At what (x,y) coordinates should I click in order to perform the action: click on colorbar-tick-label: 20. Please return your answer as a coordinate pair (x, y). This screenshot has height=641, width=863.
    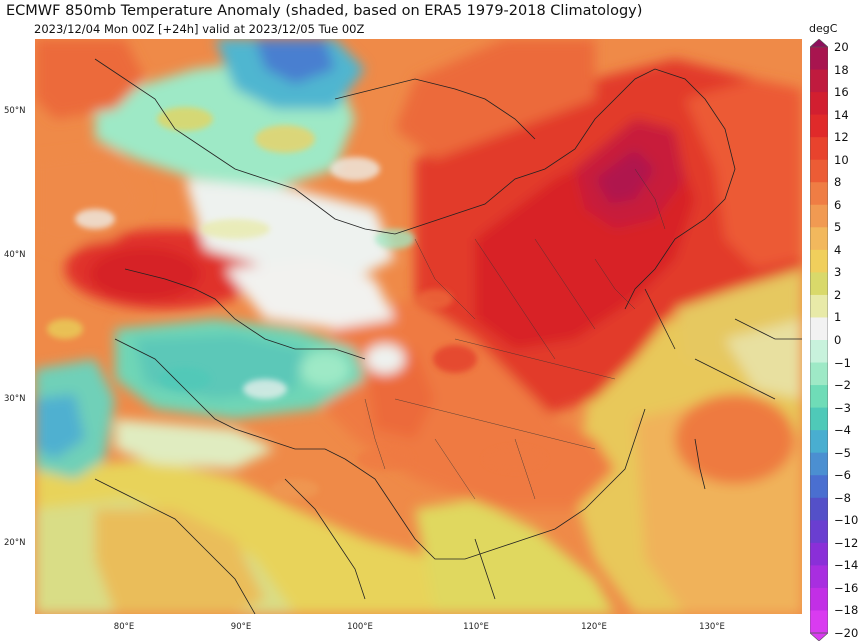
    Looking at the image, I should click on (841, 47).